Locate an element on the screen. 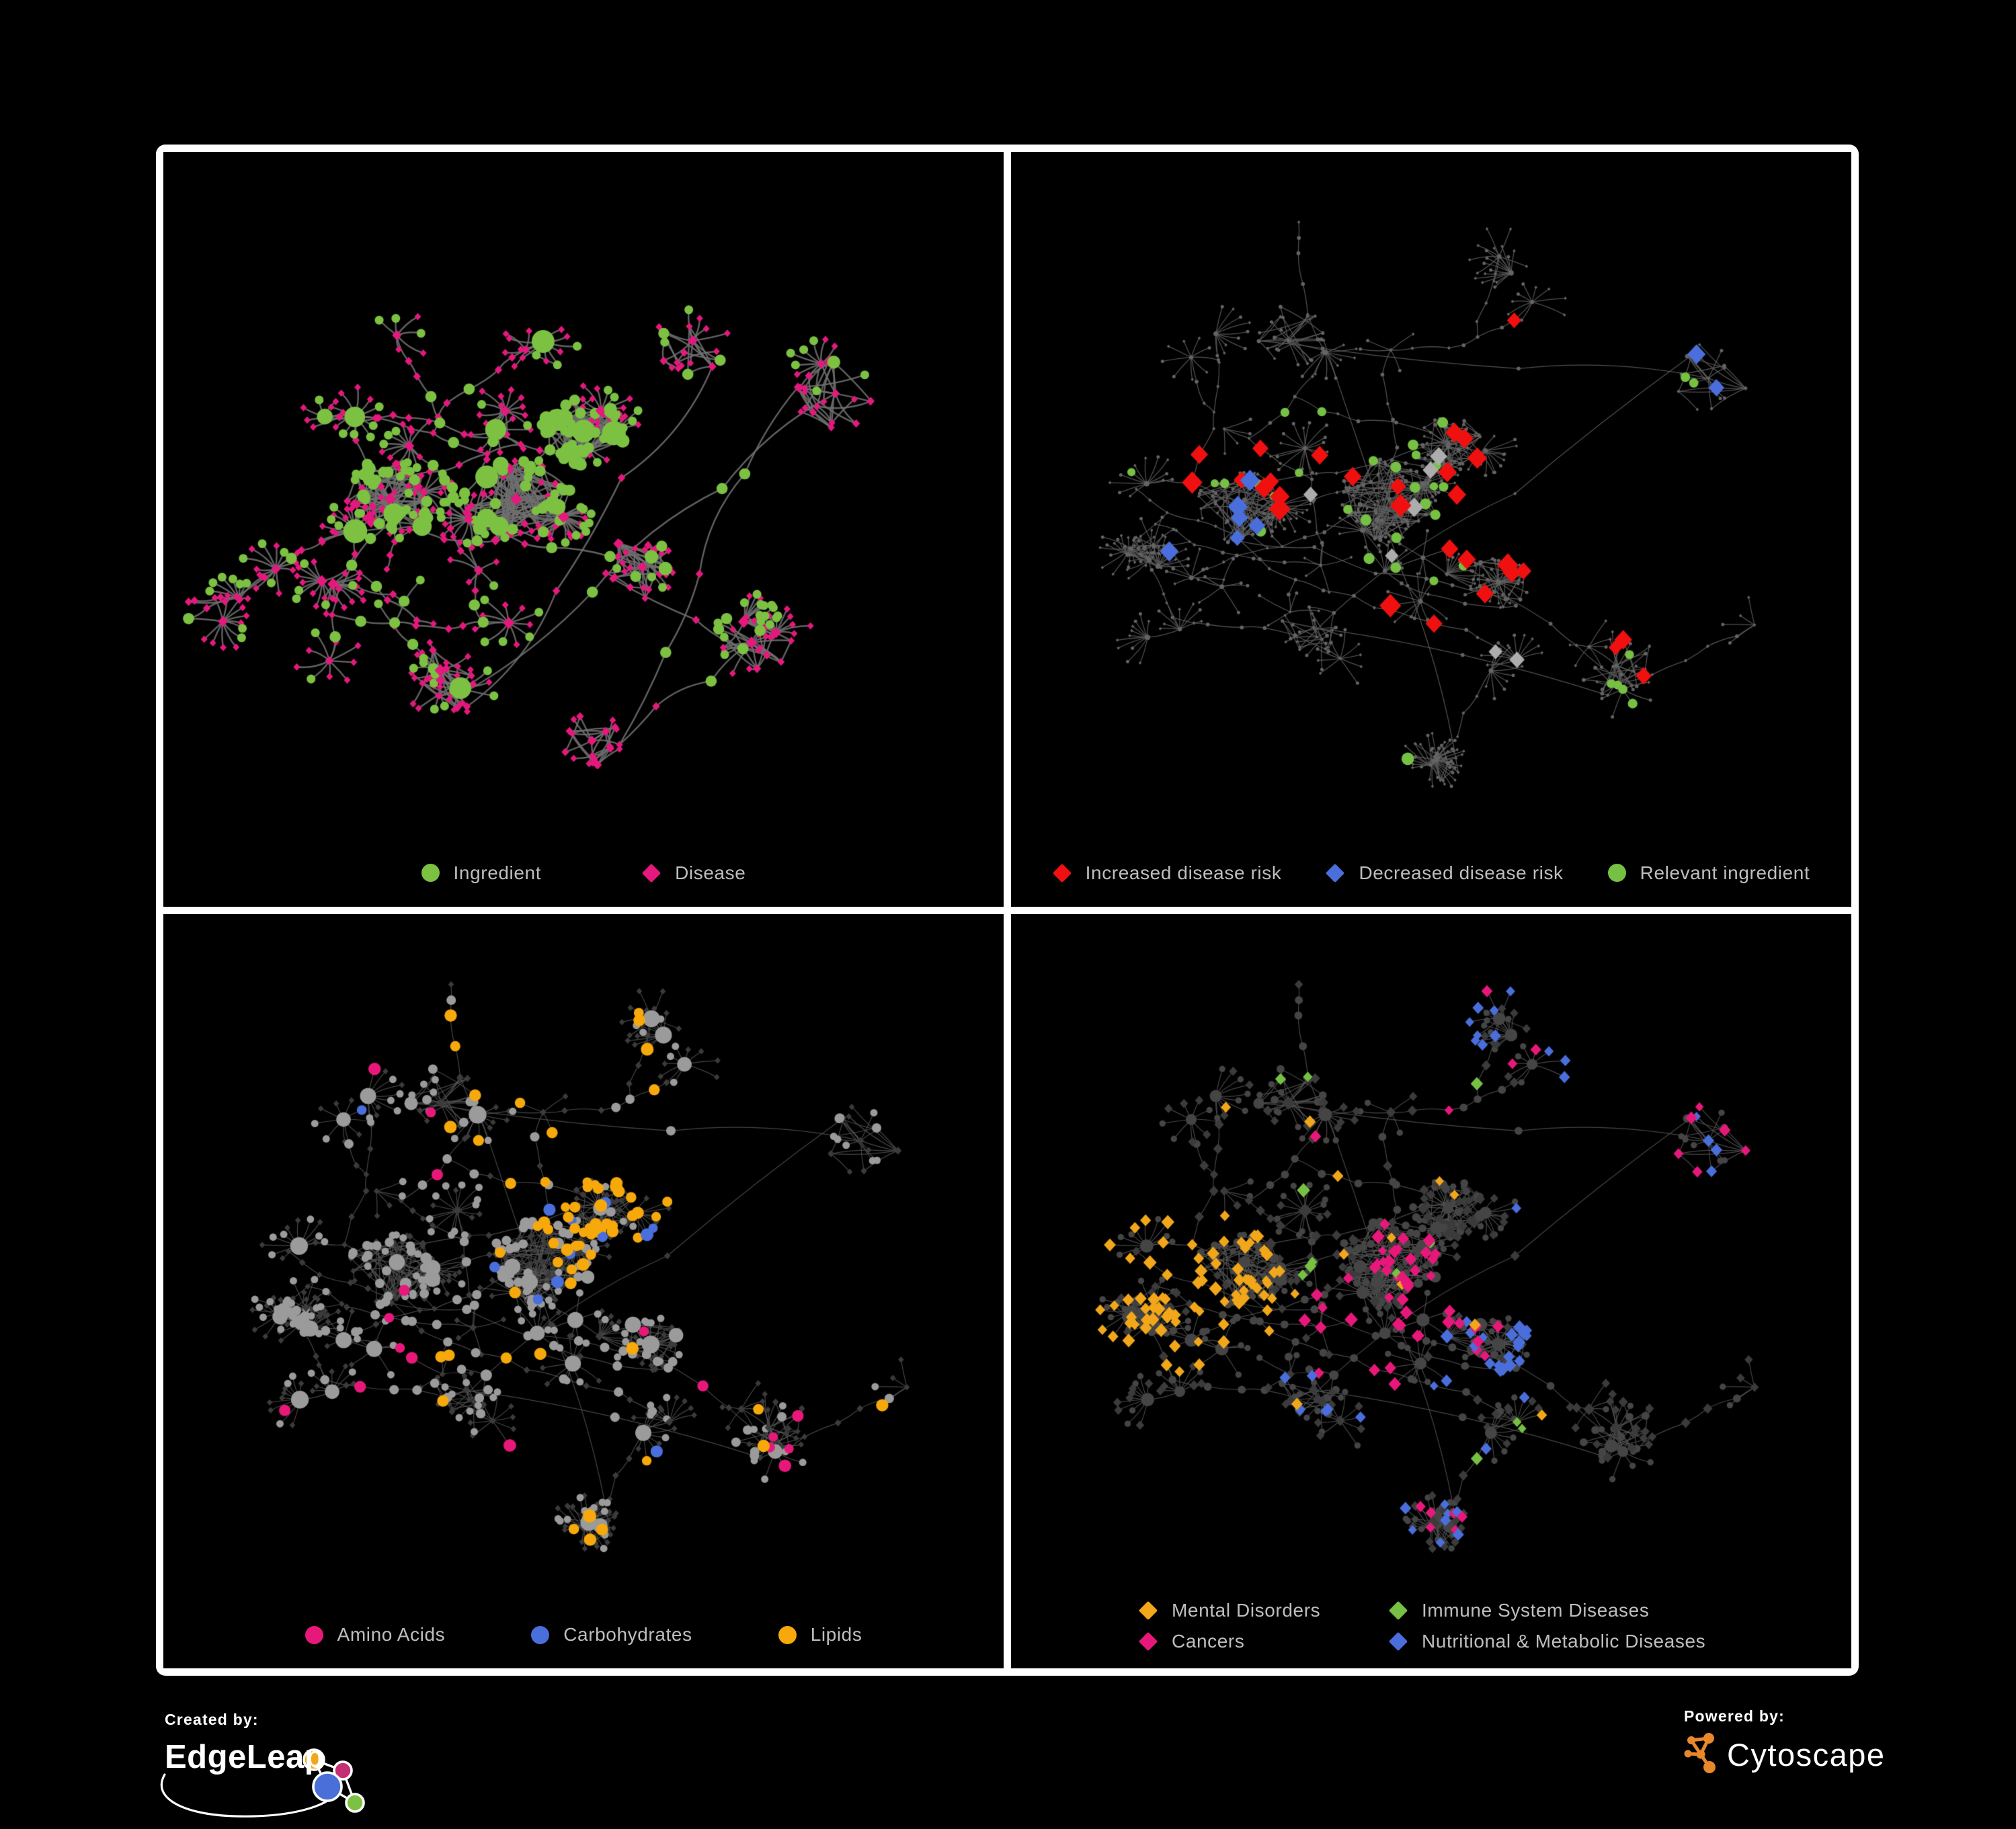 The width and height of the screenshot is (2016, 1829). powered-by-label: Powered by: is located at coordinates (1734, 1716).